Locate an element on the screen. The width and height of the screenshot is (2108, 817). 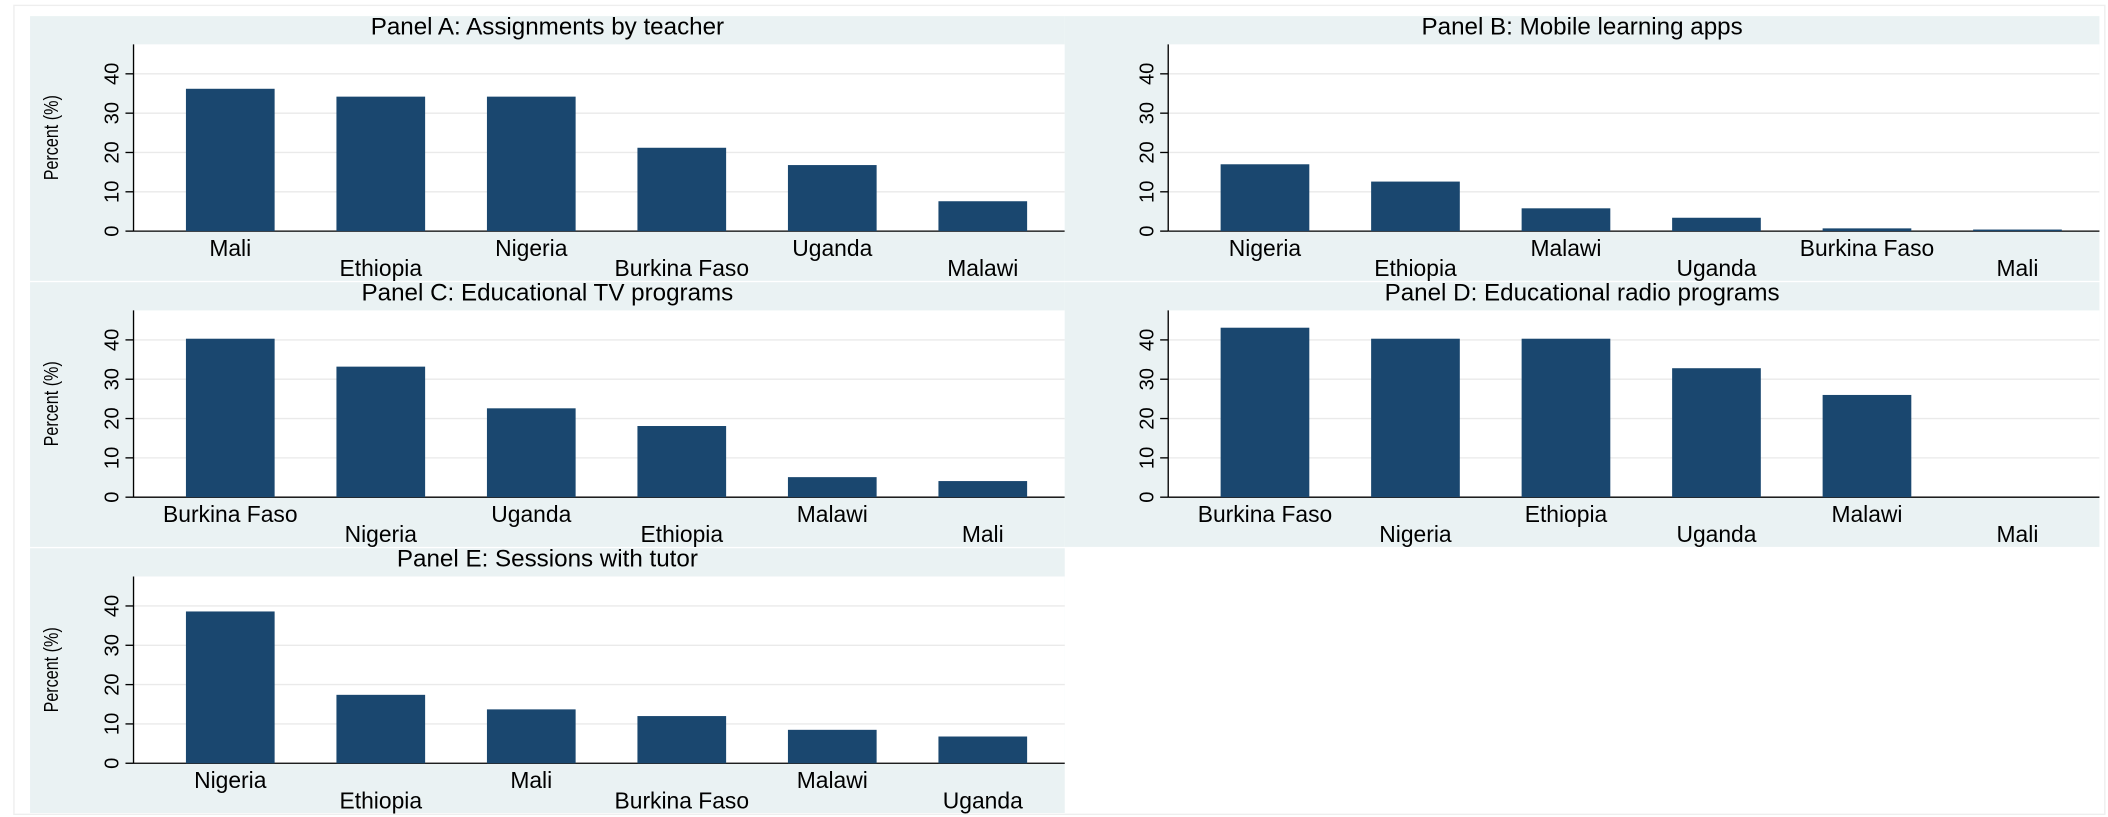
panel-title: Panel E: Sessions with tutor is located at coordinates (547, 559).